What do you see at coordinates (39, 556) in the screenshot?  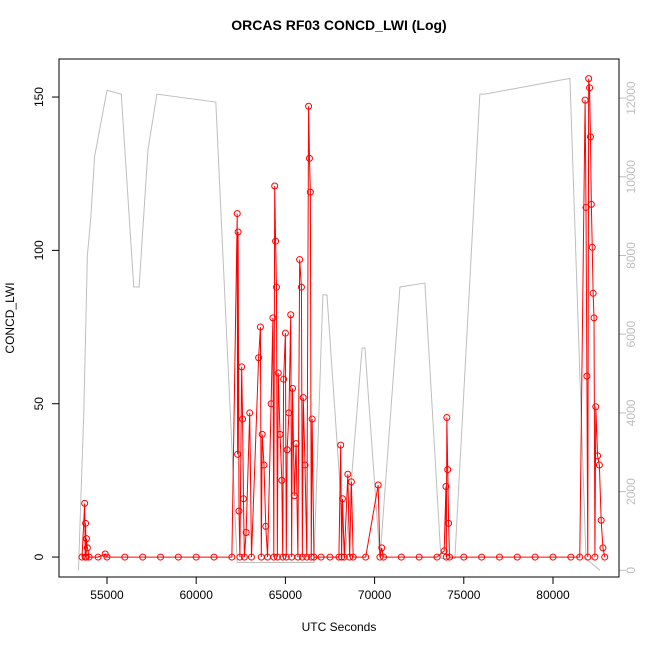 I see `y-tick-label: 0` at bounding box center [39, 556].